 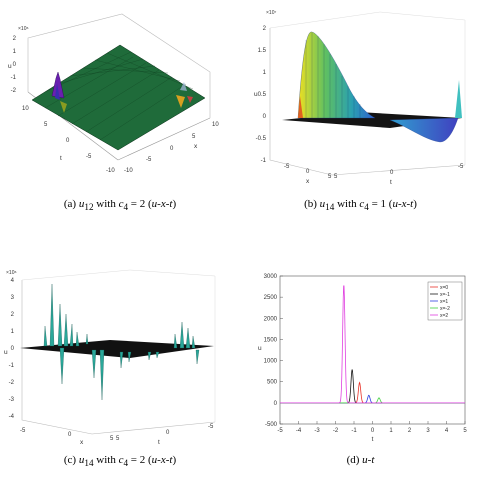 What do you see at coordinates (261, 139) in the screenshot?
I see `svg-text: -0.5` at bounding box center [261, 139].